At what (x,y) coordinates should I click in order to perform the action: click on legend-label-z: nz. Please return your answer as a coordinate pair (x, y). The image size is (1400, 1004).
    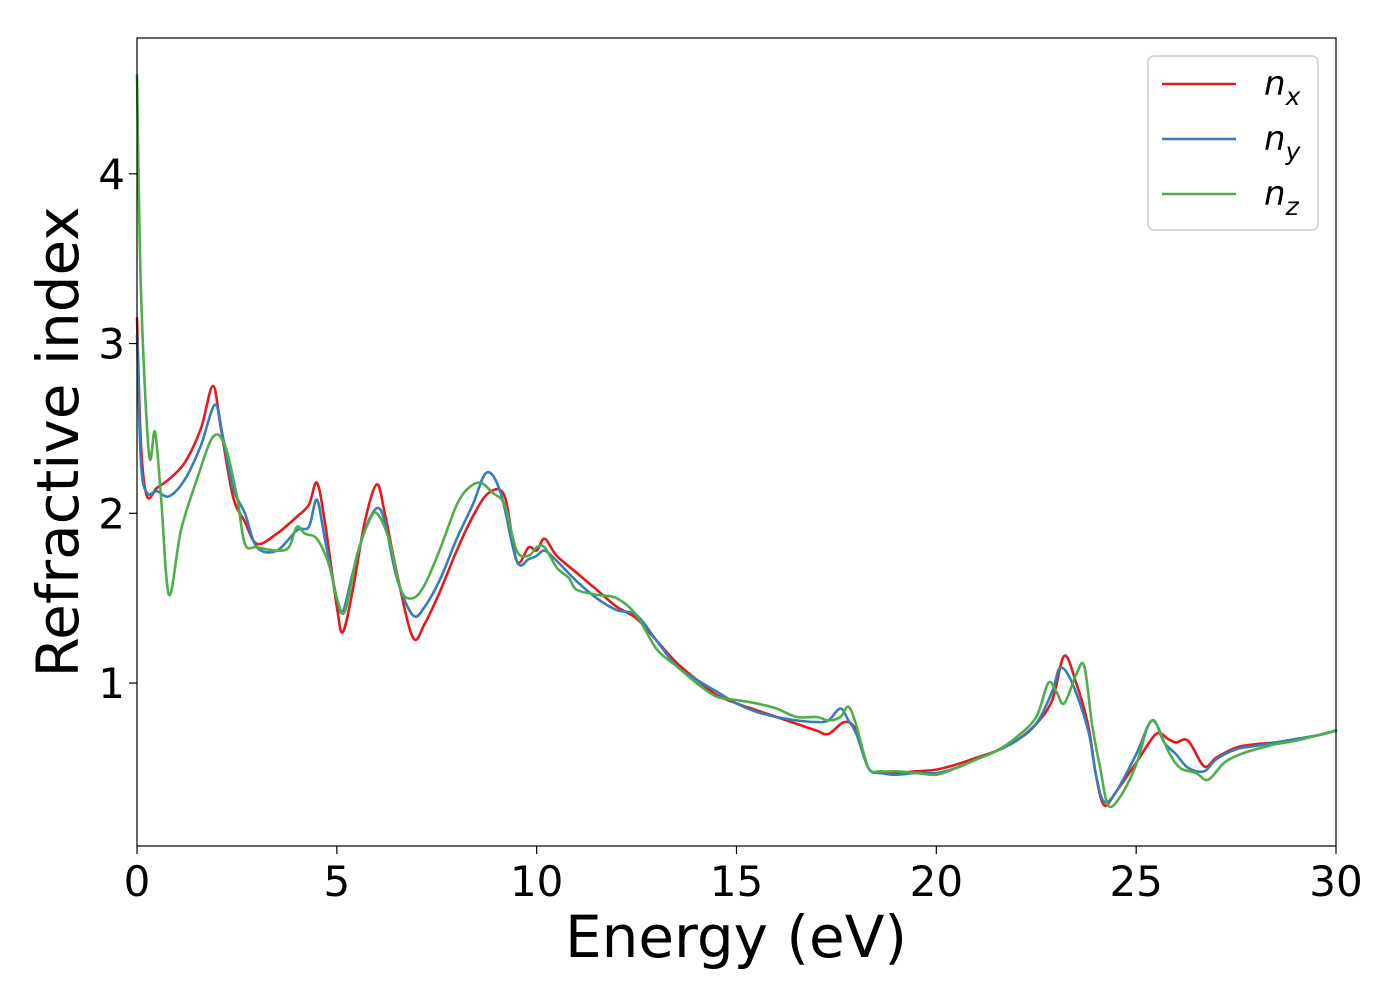
    Looking at the image, I should click on (1282, 197).